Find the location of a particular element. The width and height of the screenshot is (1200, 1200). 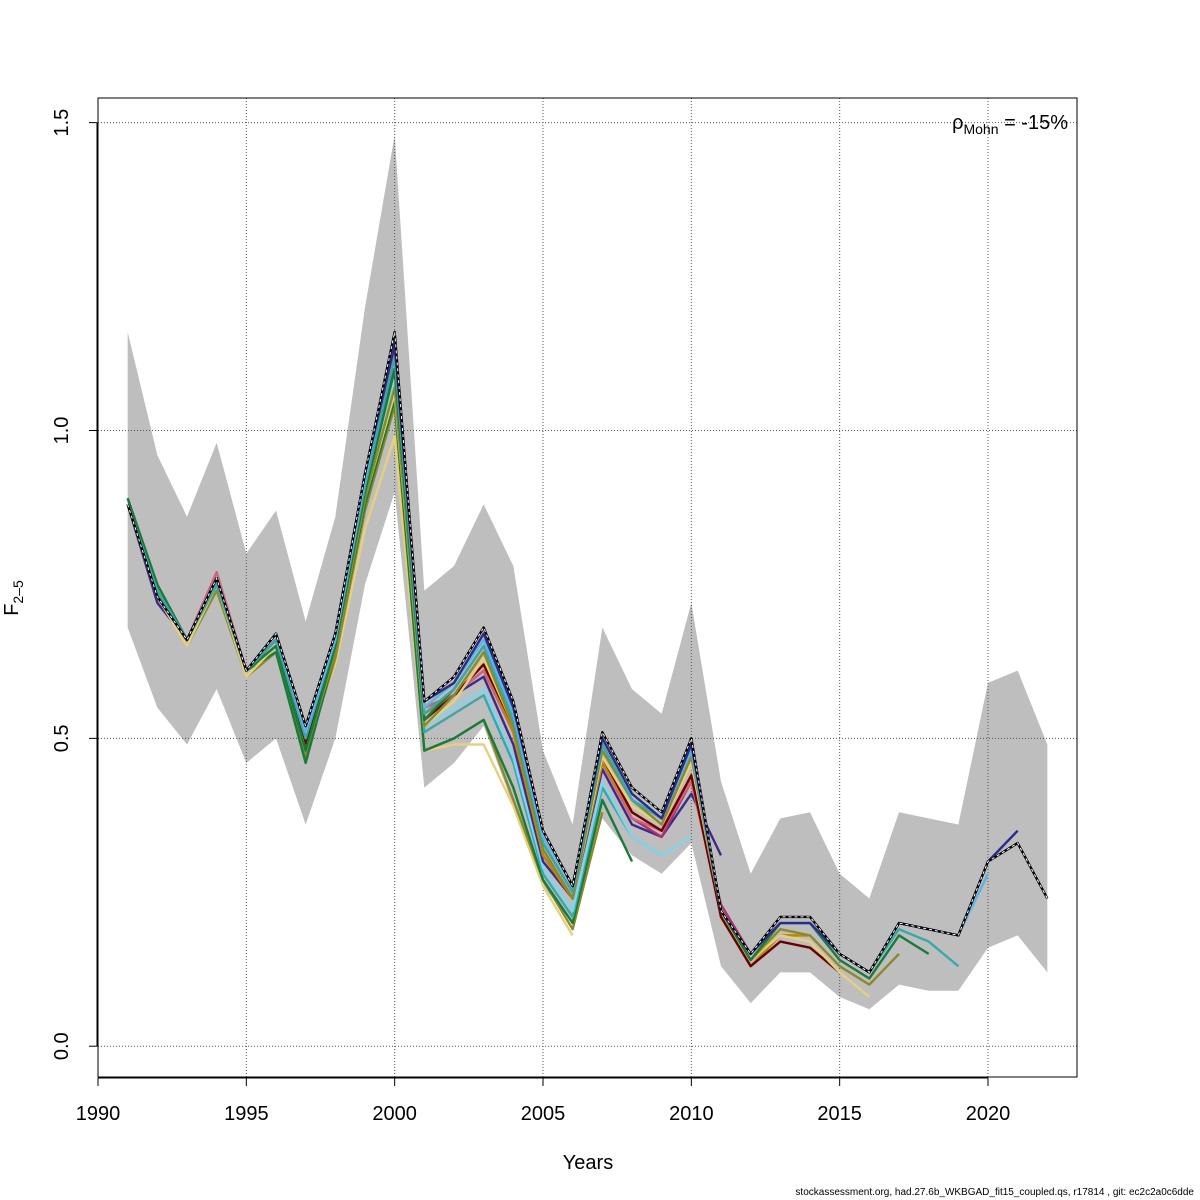

y-axis-title-sub: 2–5 is located at coordinates (18, 592).